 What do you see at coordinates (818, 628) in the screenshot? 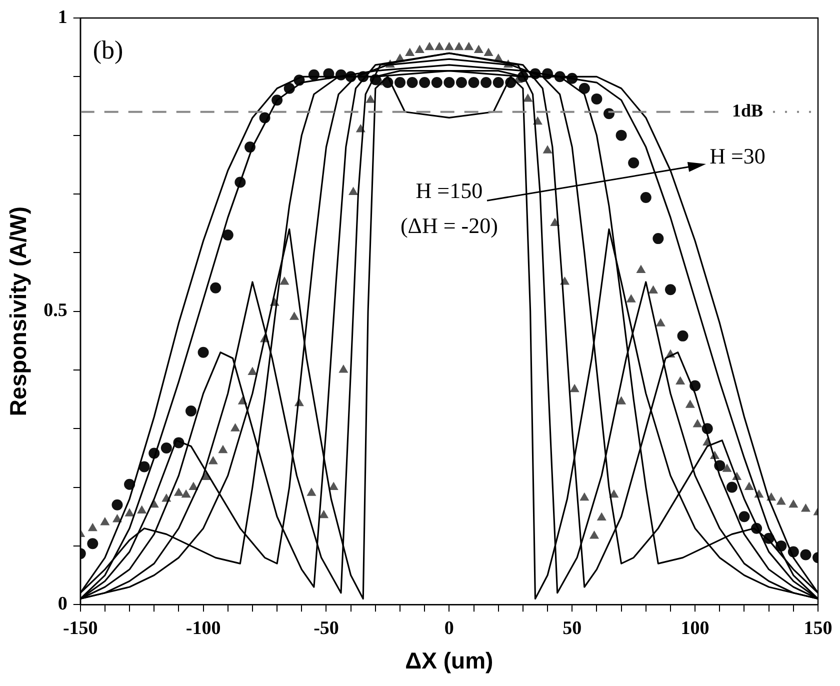
I see `x-tick-label: 150` at bounding box center [818, 628].